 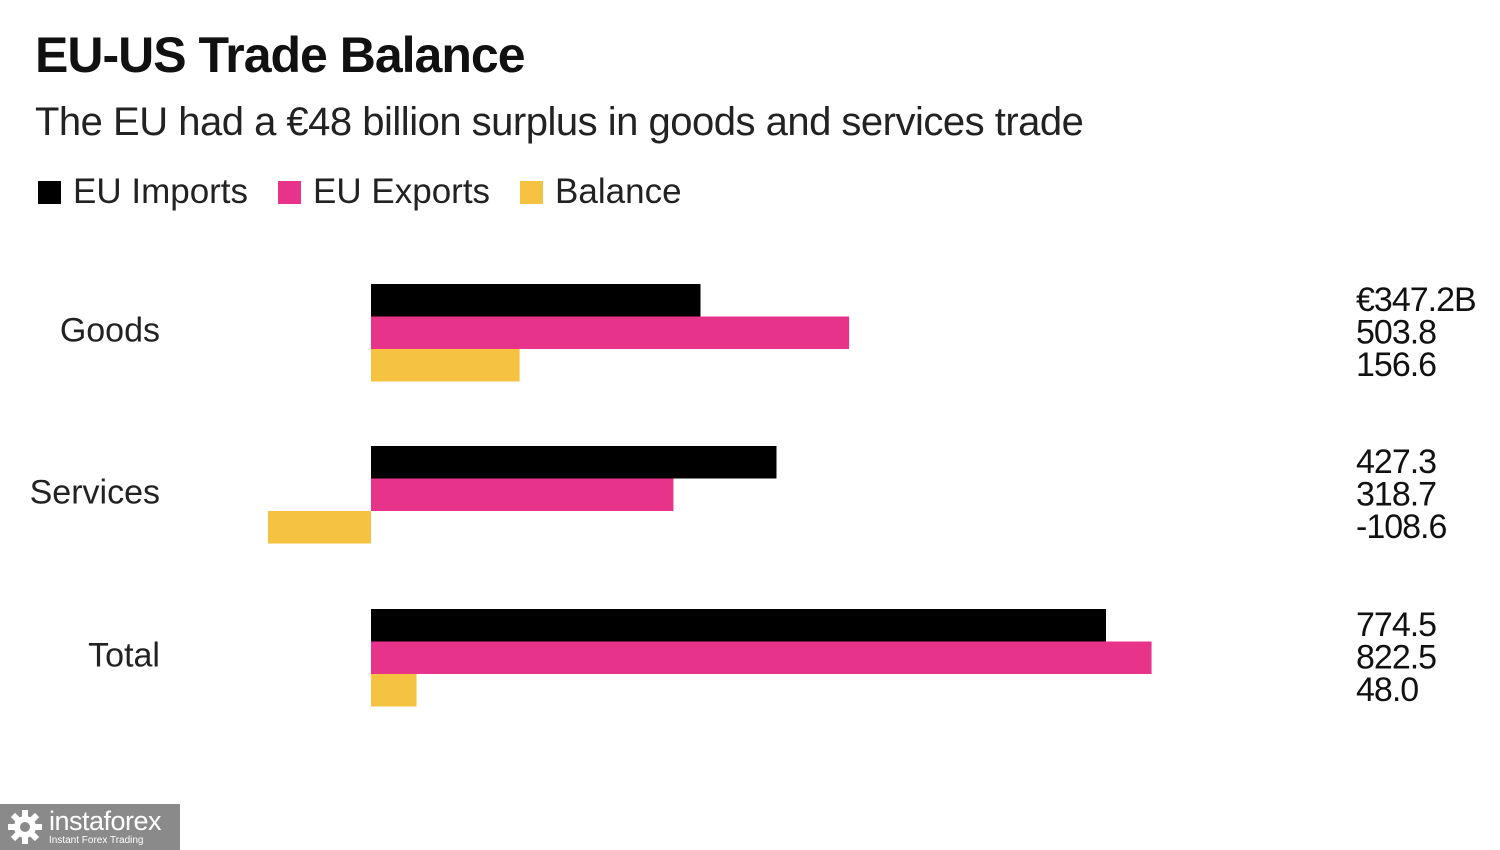 I want to click on value-label-balance-total: 48.0, so click(x=1387, y=690).